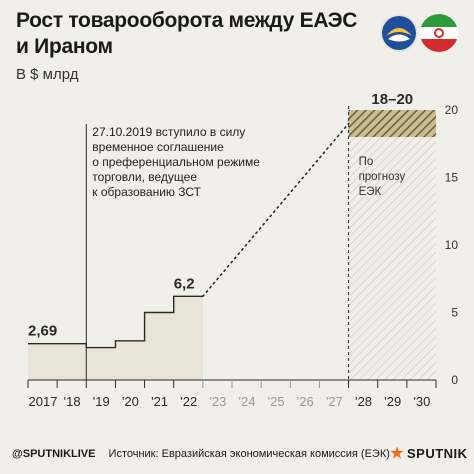 The image size is (474, 474). What do you see at coordinates (334, 401) in the screenshot?
I see `x-tick-label-2027: '27` at bounding box center [334, 401].